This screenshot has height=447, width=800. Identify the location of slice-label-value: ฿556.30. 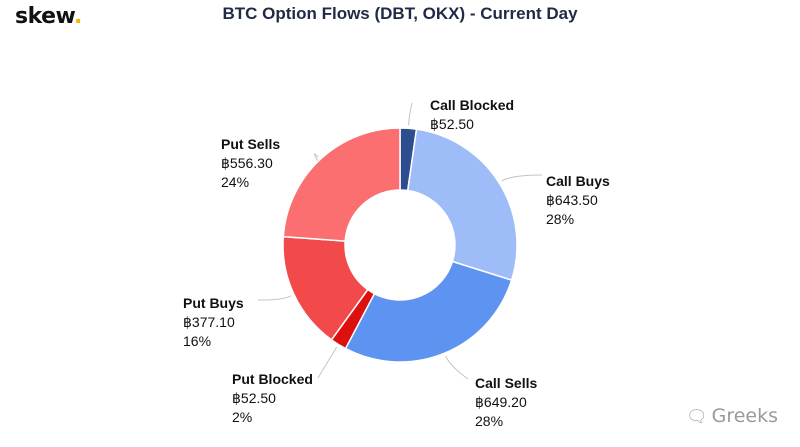
(247, 163).